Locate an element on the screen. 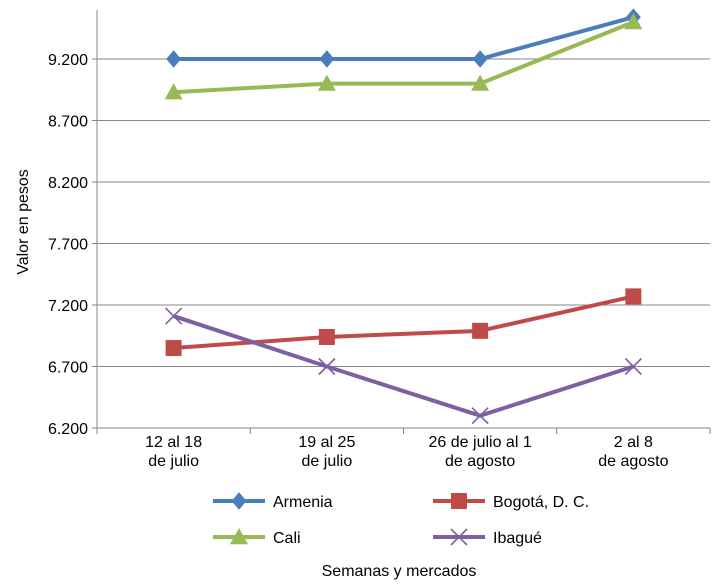 This screenshot has height=584, width=725. legend-label: Cali is located at coordinates (287, 538).